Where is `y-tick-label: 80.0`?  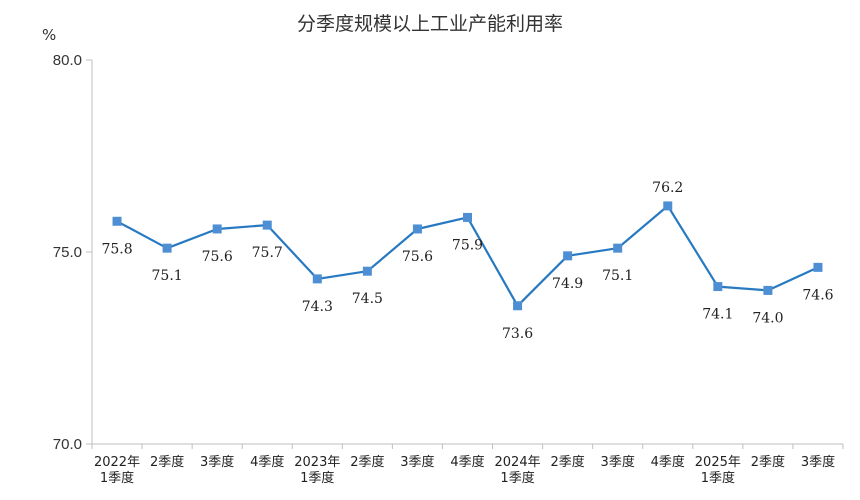
y-tick-label: 80.0 is located at coordinates (67, 60).